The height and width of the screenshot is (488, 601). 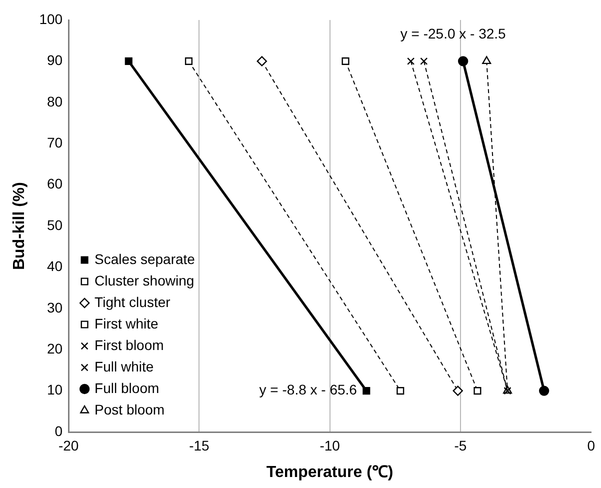 What do you see at coordinates (19, 226) in the screenshot?
I see `y-axis-title: Bud-kill (%)` at bounding box center [19, 226].